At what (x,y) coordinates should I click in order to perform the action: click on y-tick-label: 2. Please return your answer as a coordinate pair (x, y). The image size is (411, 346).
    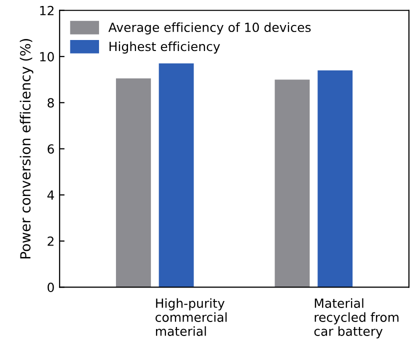
    Looking at the image, I should click on (51, 241).